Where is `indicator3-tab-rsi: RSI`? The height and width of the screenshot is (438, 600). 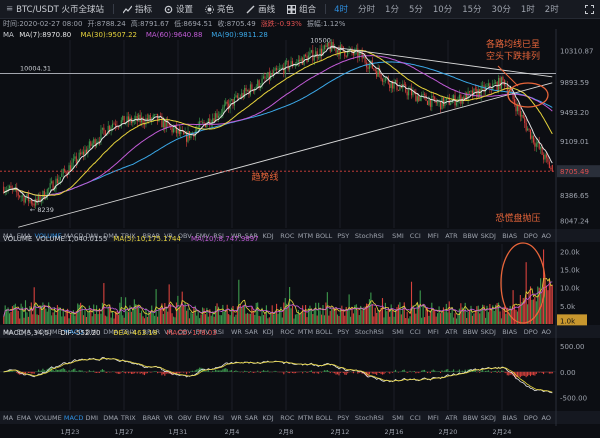
indicator3-tab-rsi: RSI is located at coordinates (218, 418).